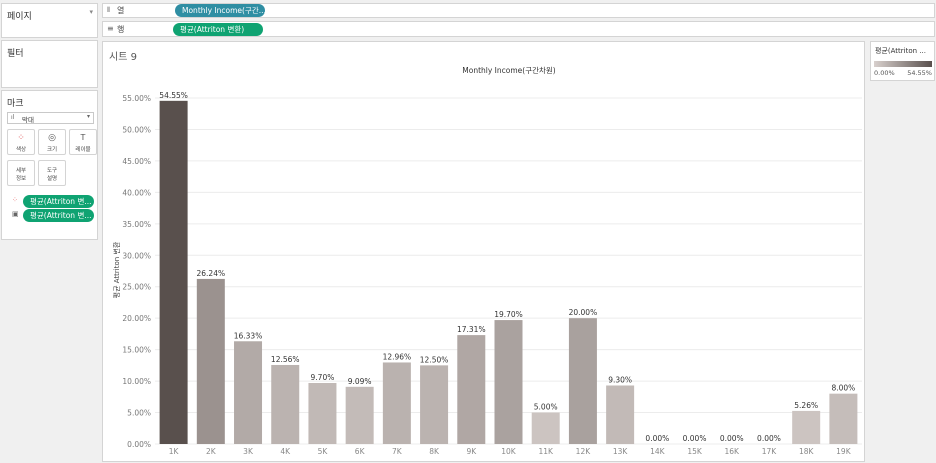 This screenshot has width=936, height=463. I want to click on tooltip-button: 도구 설명, so click(52, 173).